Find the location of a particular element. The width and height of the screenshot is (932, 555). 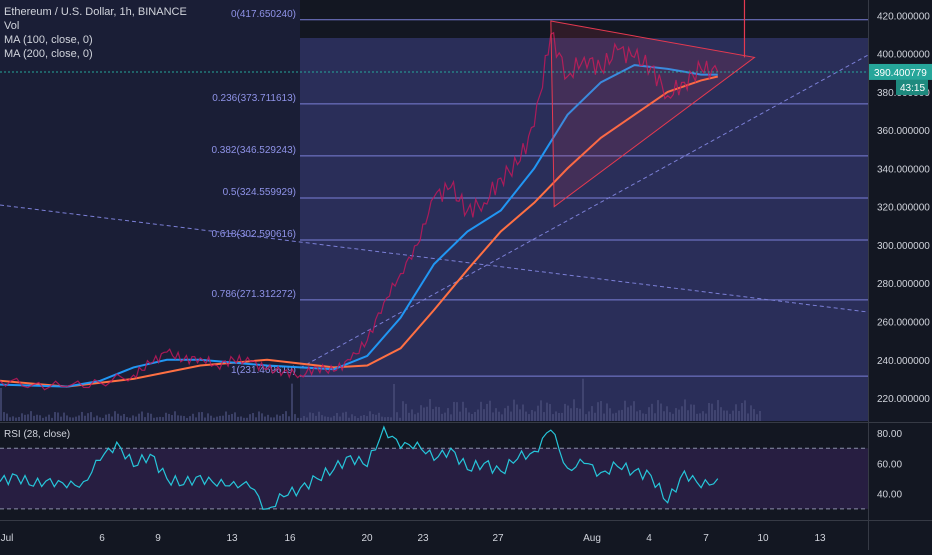

fib-level-label: 0.618(302.590616) is located at coordinates (253, 234).